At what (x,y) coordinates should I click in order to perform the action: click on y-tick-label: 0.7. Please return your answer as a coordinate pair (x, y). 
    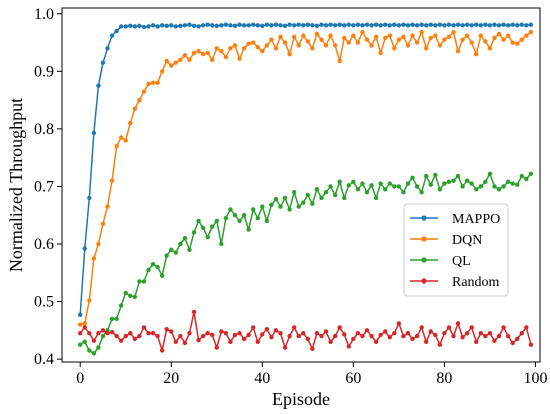
    Looking at the image, I should click on (44, 186).